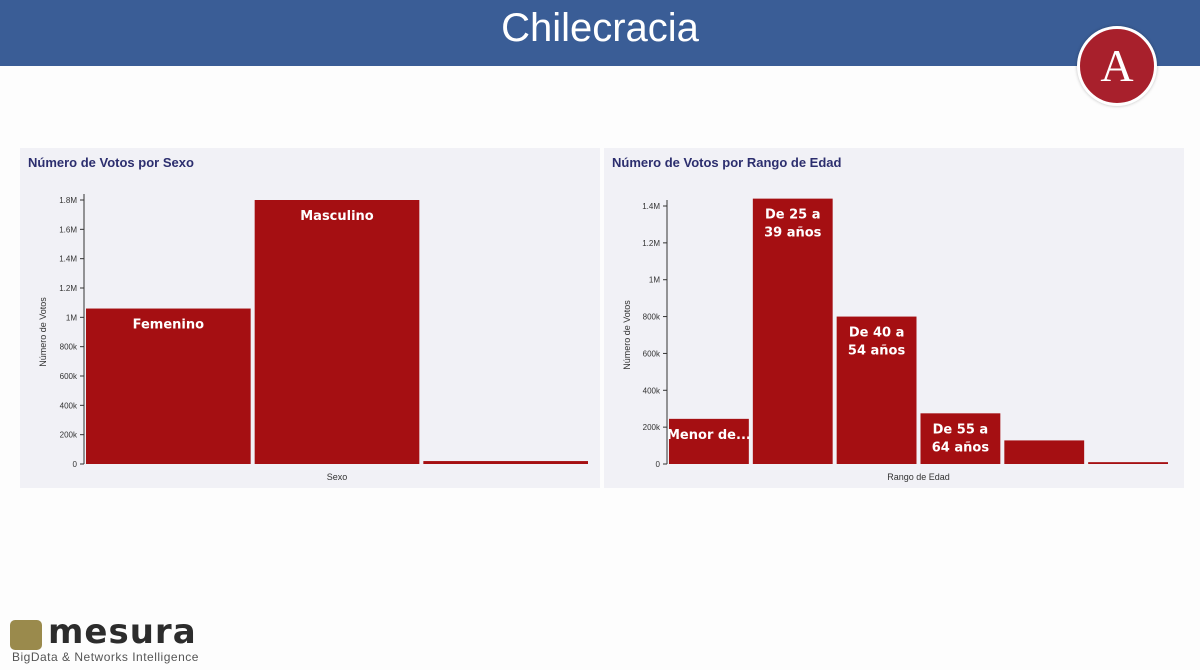 This screenshot has height=670, width=1200. I want to click on y-tick-label: 1.6M, so click(68, 229).